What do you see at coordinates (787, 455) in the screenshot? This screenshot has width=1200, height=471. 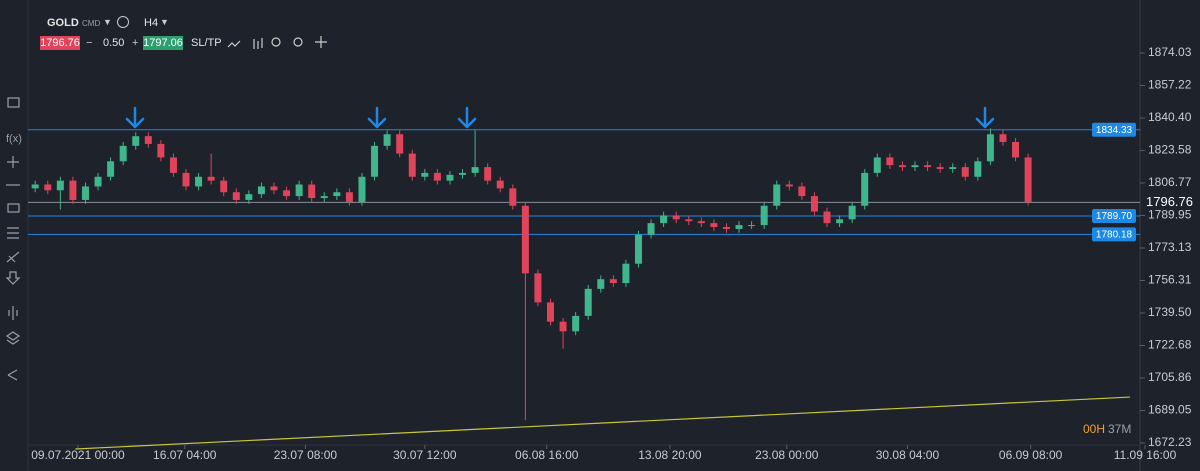 I see `x-tick-label: 23.08 00:00` at bounding box center [787, 455].